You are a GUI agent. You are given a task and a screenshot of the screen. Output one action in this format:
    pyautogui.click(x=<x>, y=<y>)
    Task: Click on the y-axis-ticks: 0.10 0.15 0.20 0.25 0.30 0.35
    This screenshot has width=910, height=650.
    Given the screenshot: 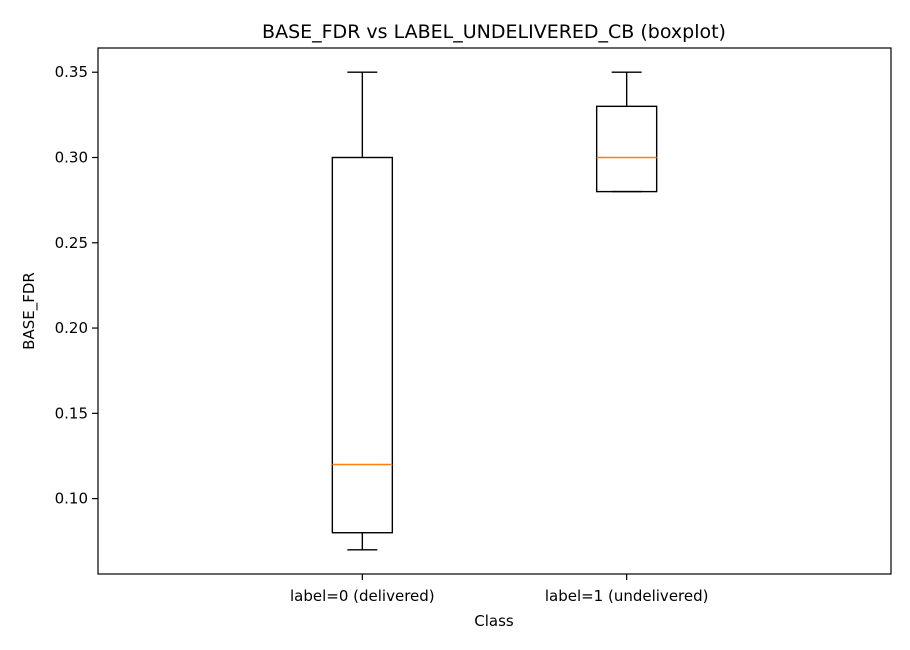 What is the action you would take?
    pyautogui.click(x=76, y=285)
    